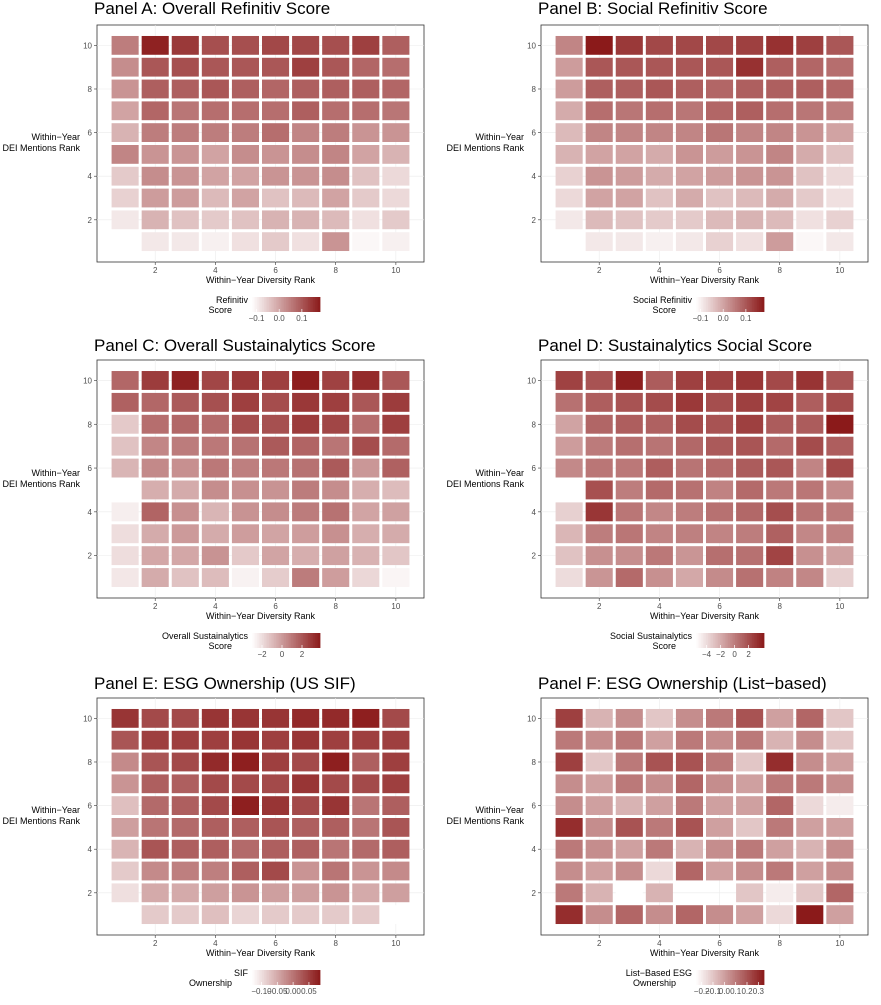 The image size is (881, 1005). I want to click on legend: Social Refinitiv Score−0.1 0.0 0.1, so click(699, 309).